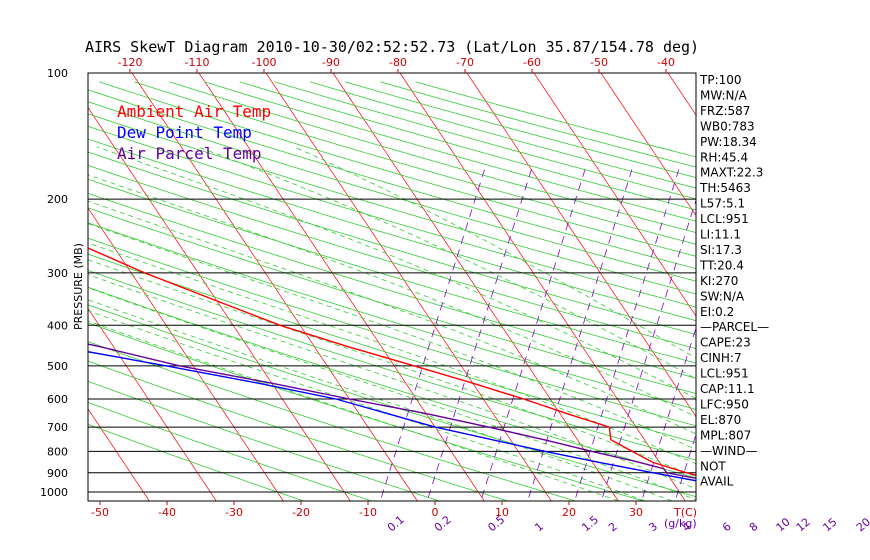  Describe the element at coordinates (727, 389) in the screenshot. I see `index-item: CAP:11.1` at that location.